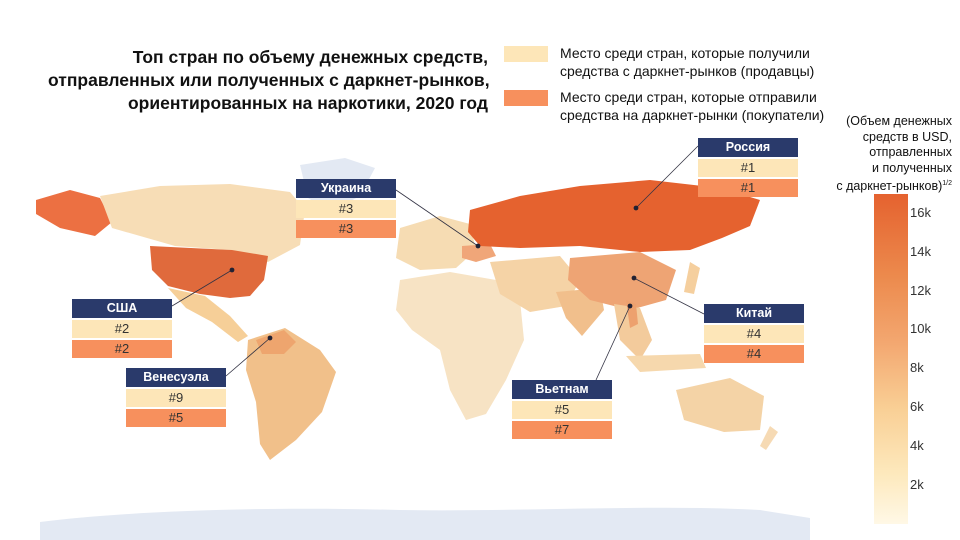 The image size is (960, 540). I want to click on label-vietnam: Вьетнам #5 #7, so click(562, 409).